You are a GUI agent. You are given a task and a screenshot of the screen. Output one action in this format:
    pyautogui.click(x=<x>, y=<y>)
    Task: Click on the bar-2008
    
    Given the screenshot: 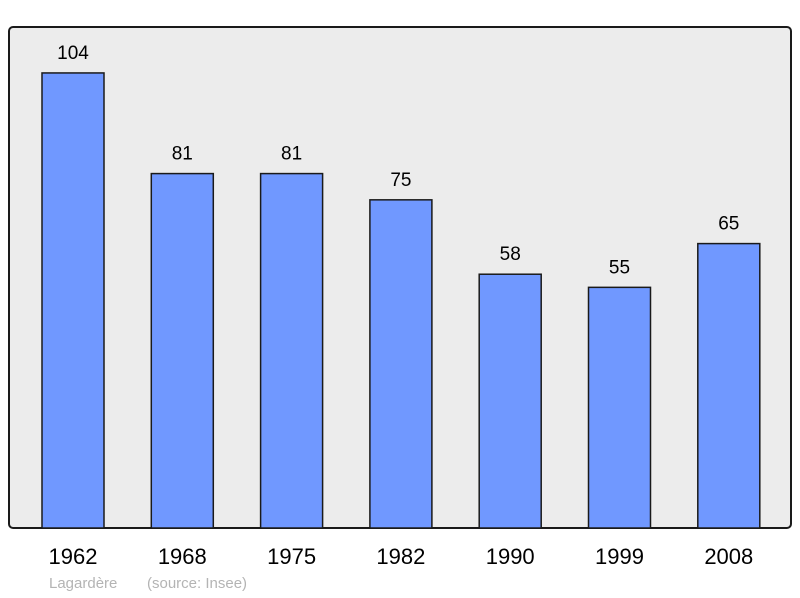 What is the action you would take?
    pyautogui.click(x=729, y=385)
    